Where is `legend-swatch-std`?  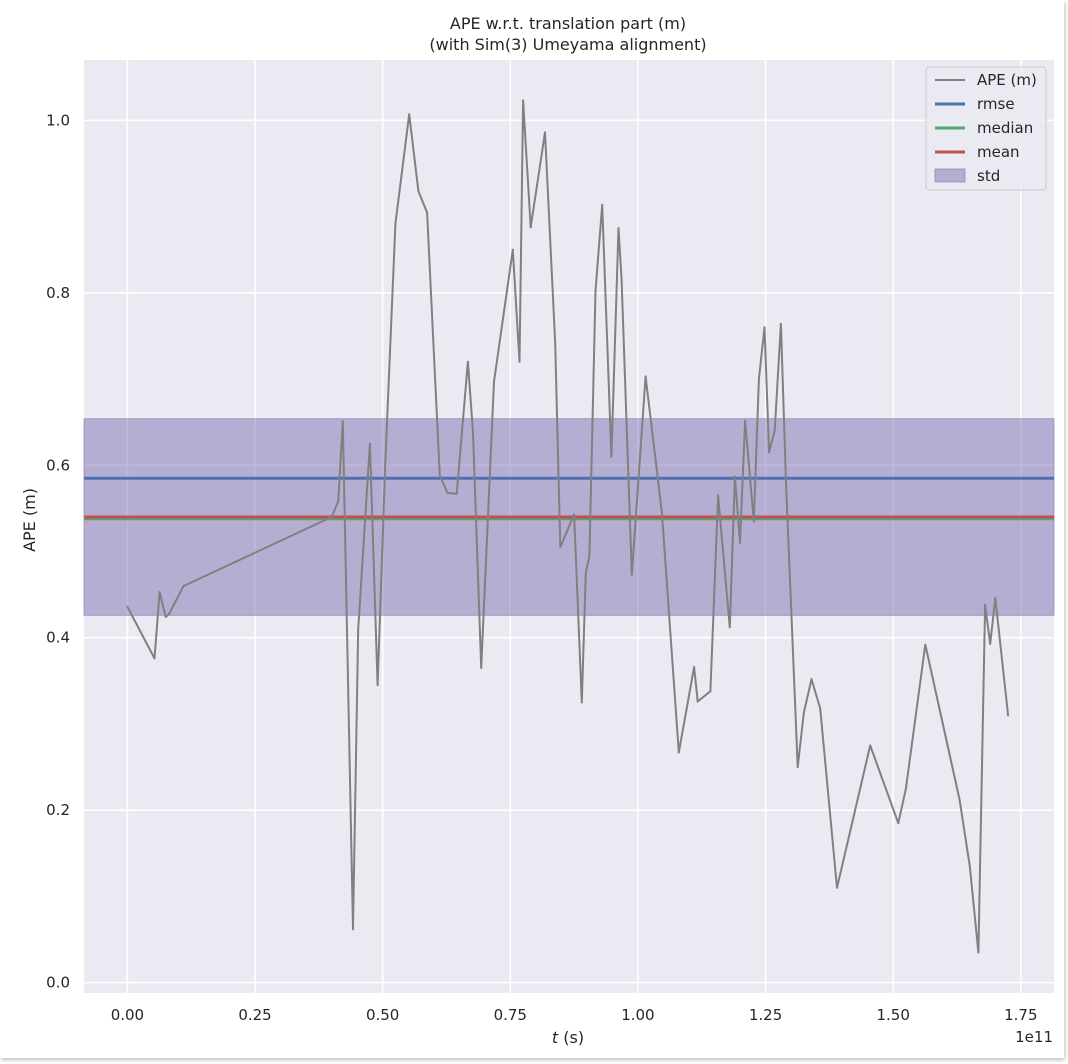
legend-swatch-std is located at coordinates (950, 175).